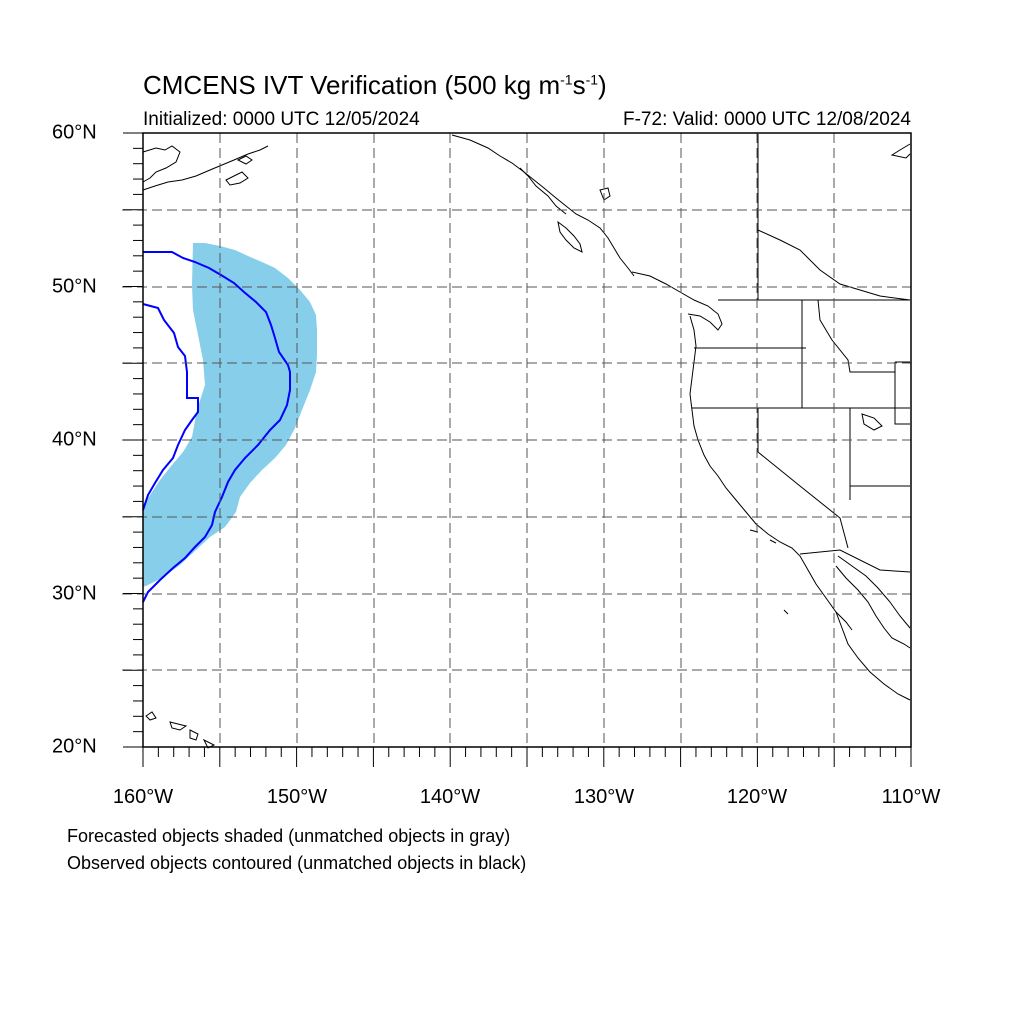 The image size is (1024, 1024). Describe the element at coordinates (216, 427) in the screenshot. I see `observed-object` at that location.